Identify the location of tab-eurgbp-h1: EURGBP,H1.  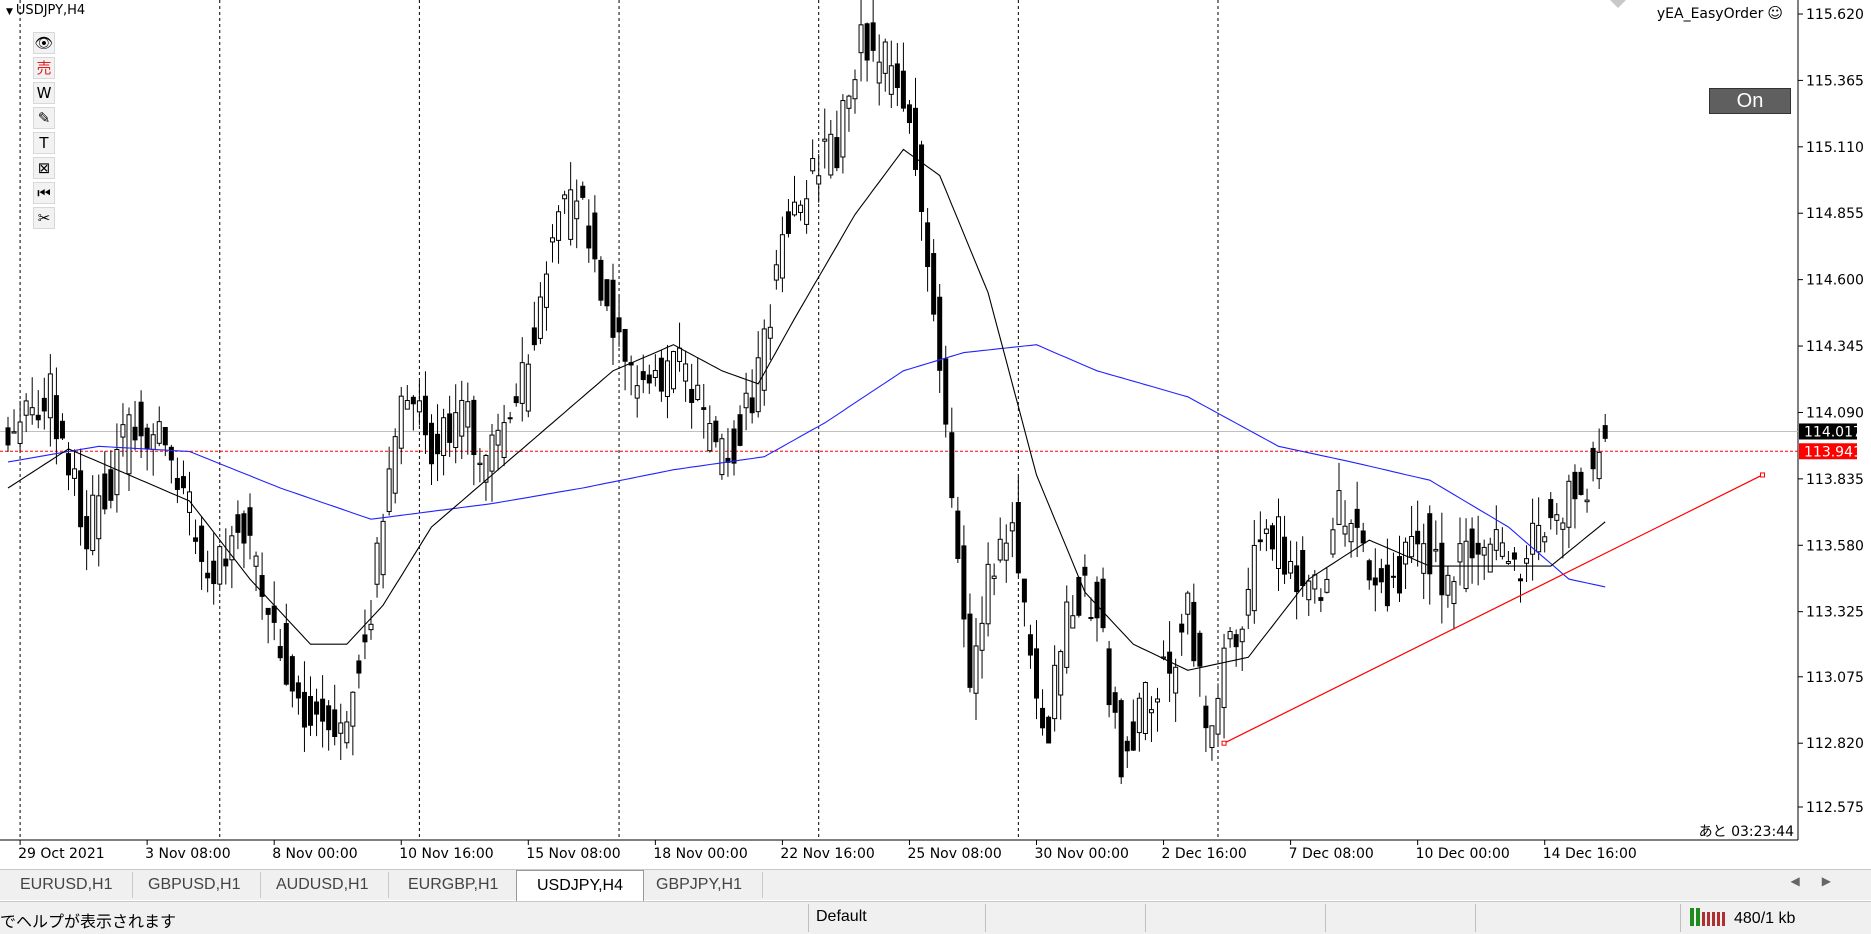
(454, 885).